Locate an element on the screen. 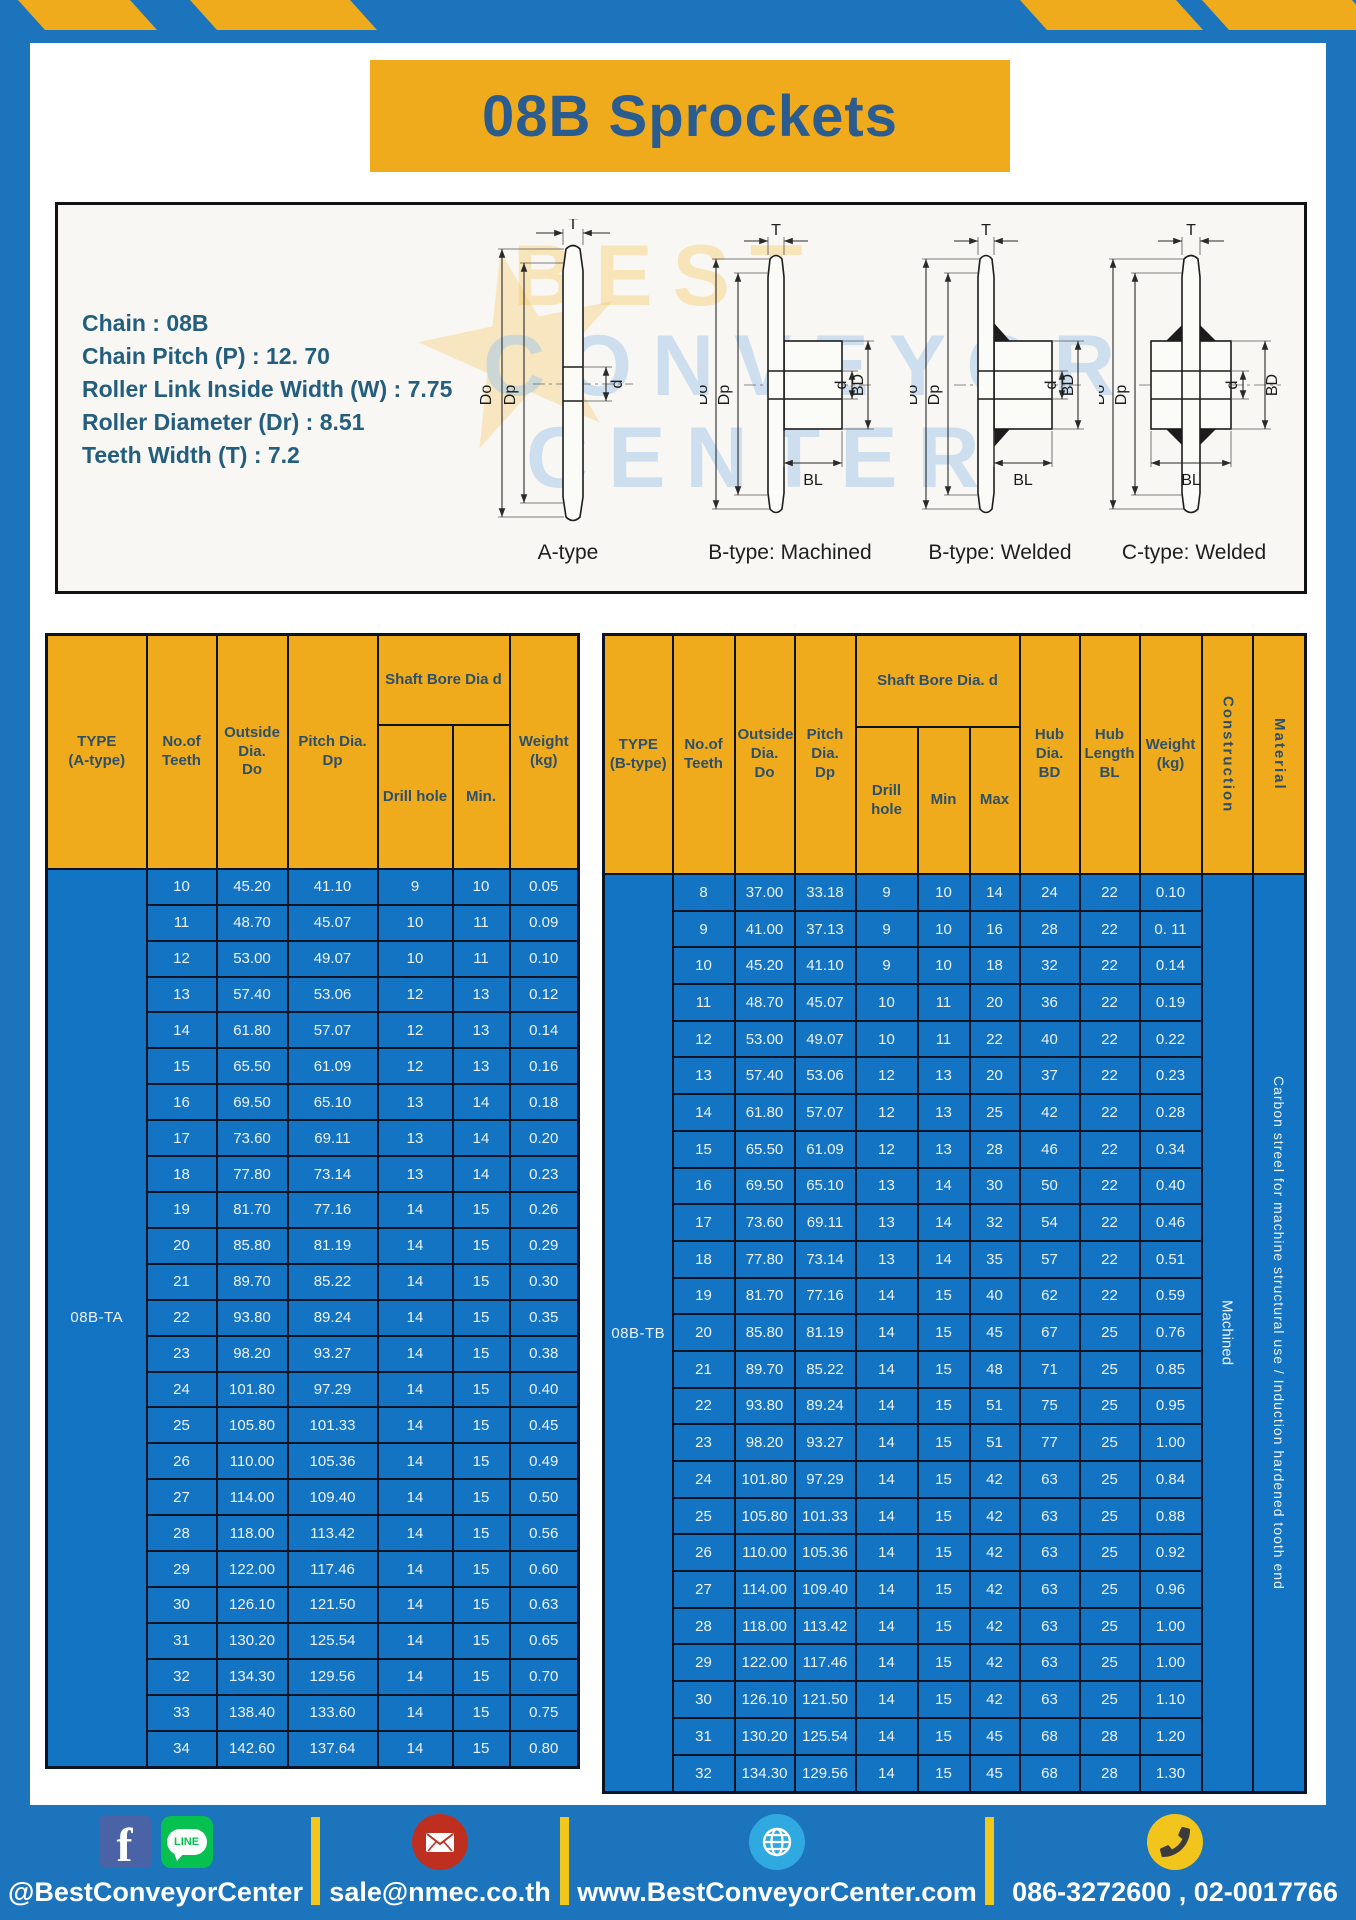 The height and width of the screenshot is (1920, 1356). table-b-cell: 42 is located at coordinates (994, 1589).